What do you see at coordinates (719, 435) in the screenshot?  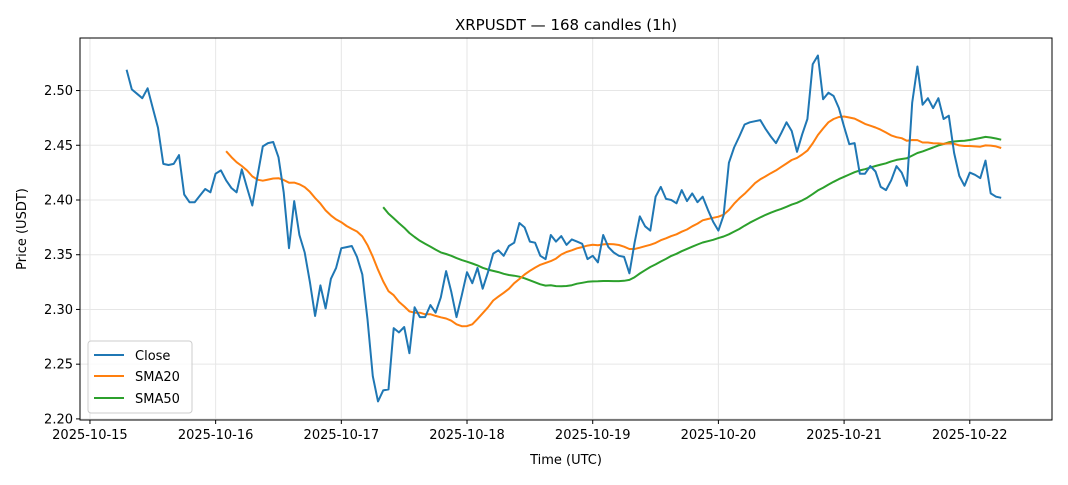 I see `x-tick-label: 2025-10-20` at bounding box center [719, 435].